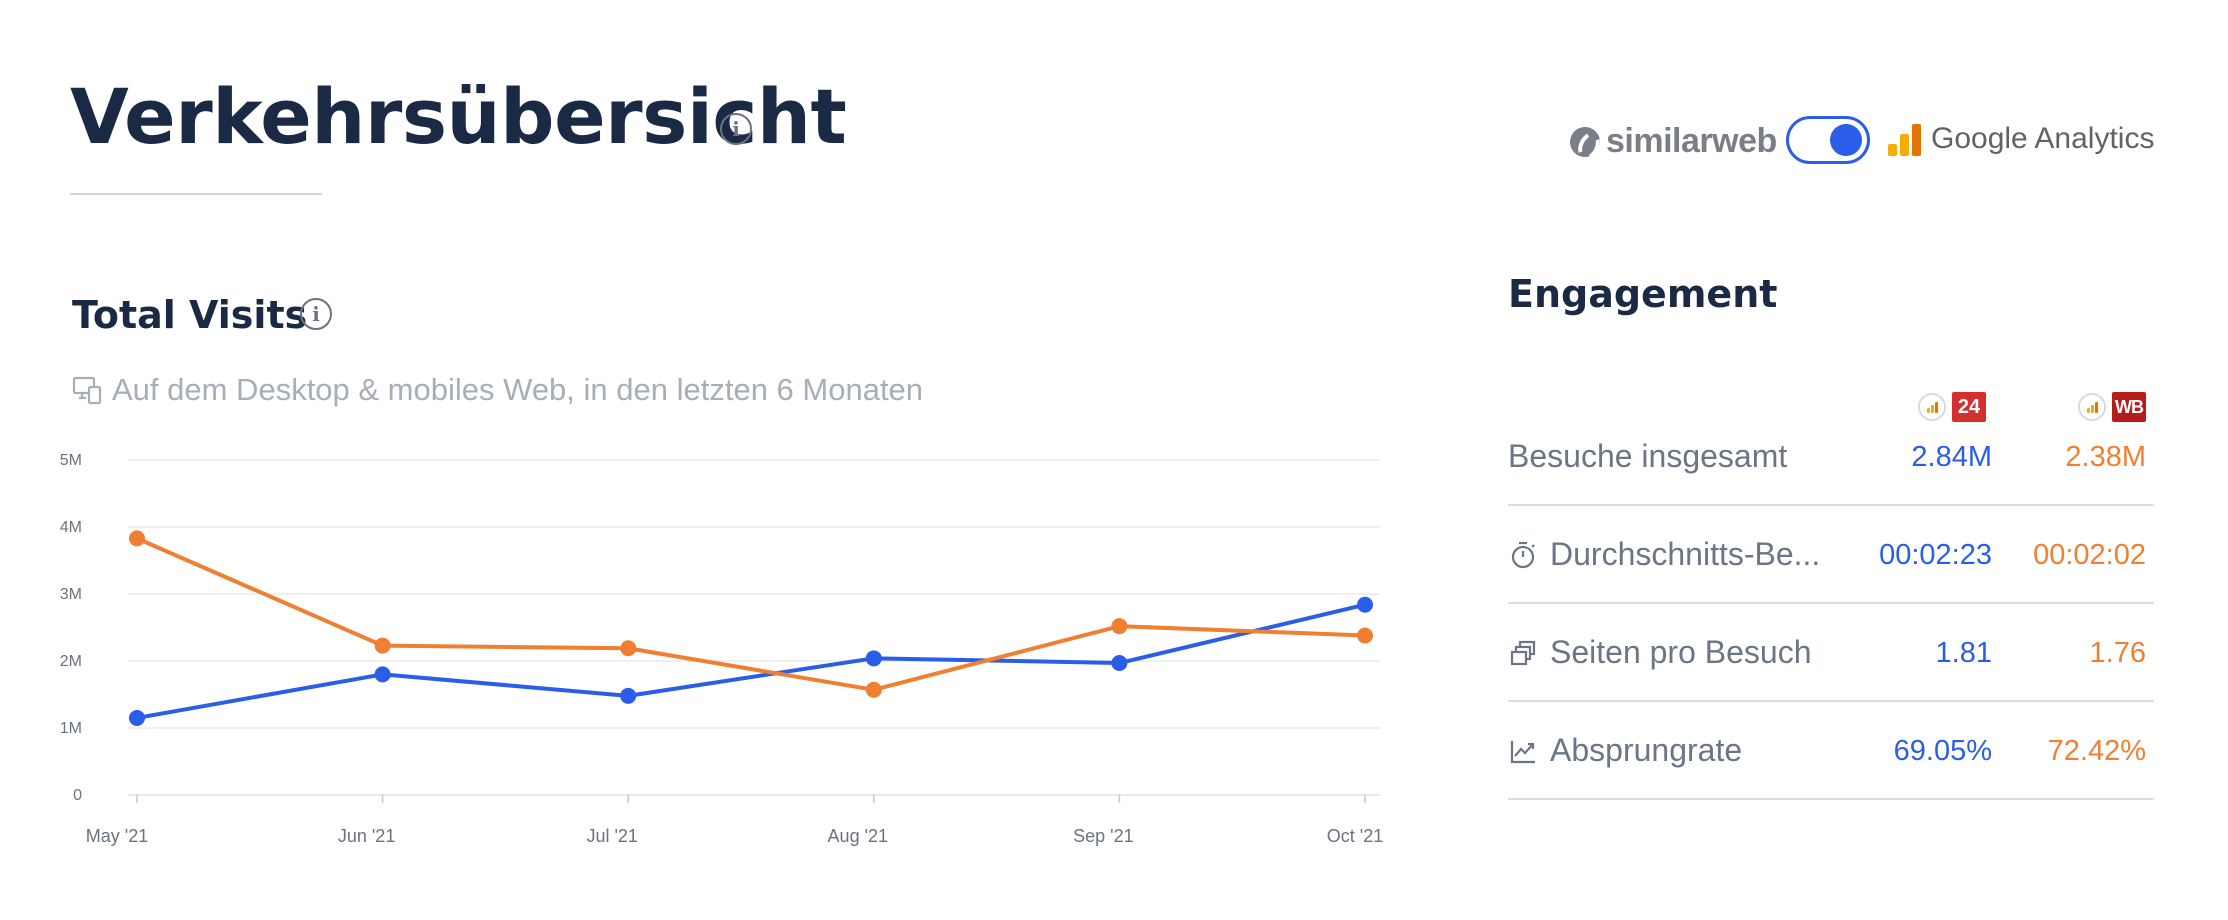 Image resolution: width=2228 pixels, height=920 pixels. I want to click on stopwatch-icon, so click(1523, 554).